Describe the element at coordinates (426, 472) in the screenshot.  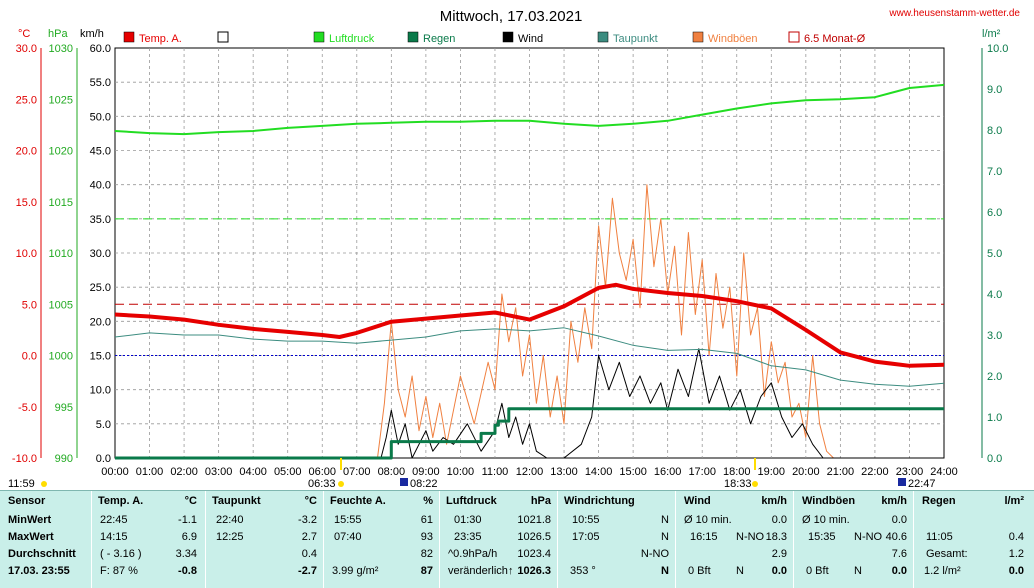
I see `hour-tick-label: 09:00` at that location.